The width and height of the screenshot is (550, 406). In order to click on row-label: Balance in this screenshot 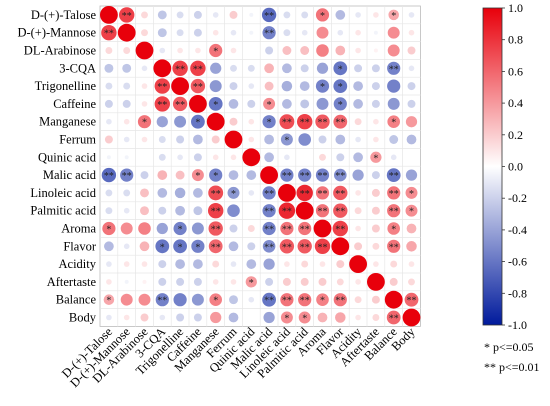, I will do `click(76, 300)`.